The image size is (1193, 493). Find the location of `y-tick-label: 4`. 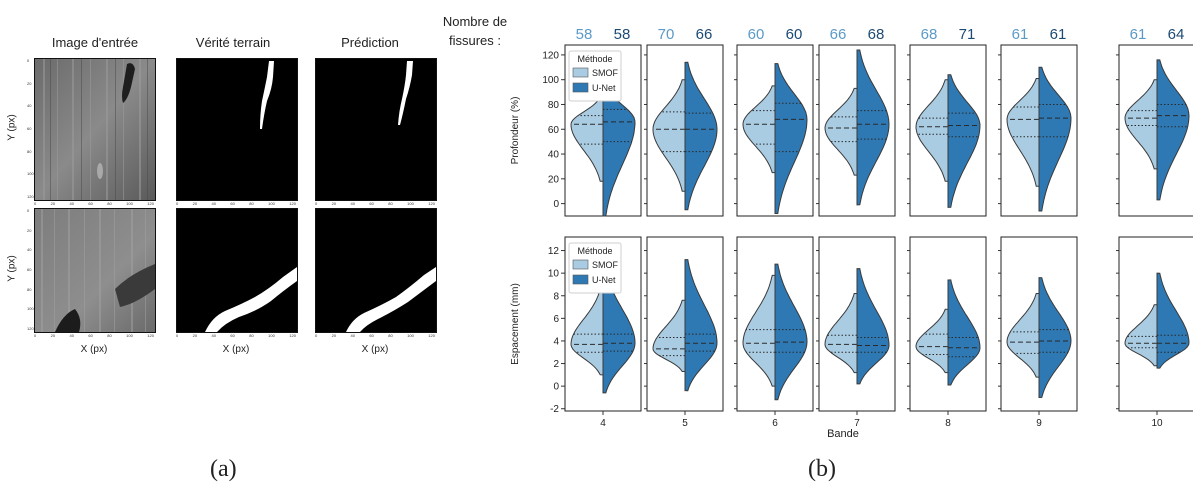

y-tick-label: 4 is located at coordinates (556, 341).